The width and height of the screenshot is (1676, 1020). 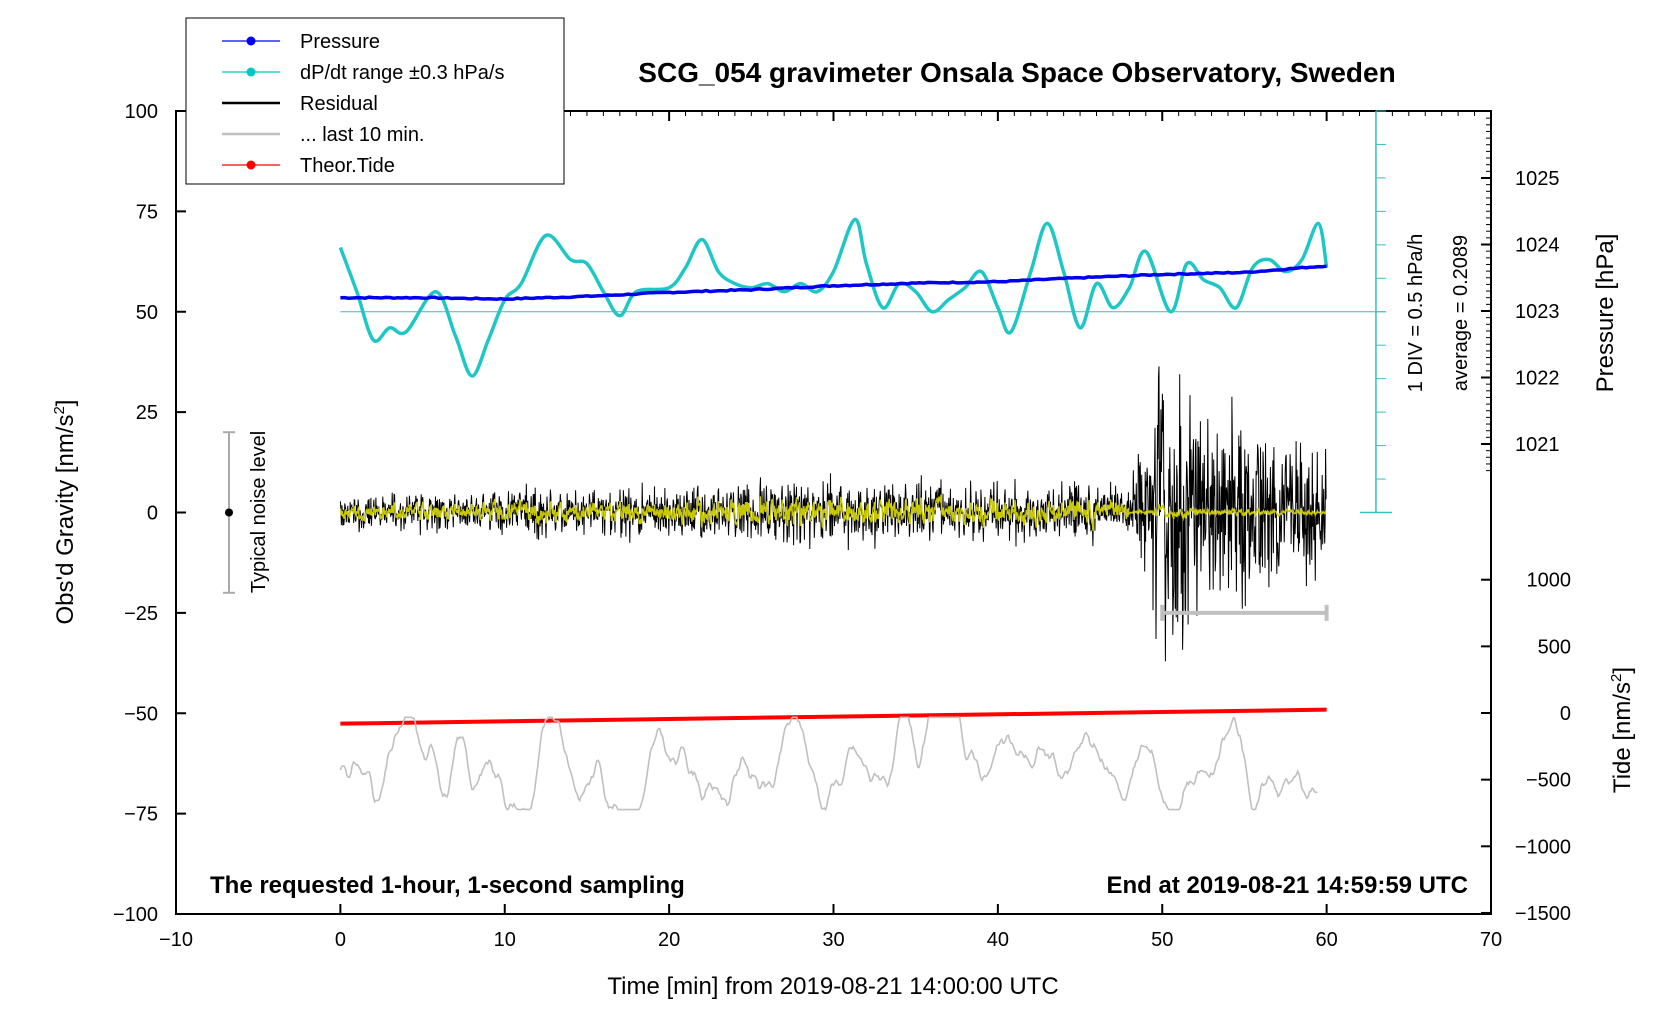 What do you see at coordinates (141, 614) in the screenshot?
I see `y-tick-label: −25` at bounding box center [141, 614].